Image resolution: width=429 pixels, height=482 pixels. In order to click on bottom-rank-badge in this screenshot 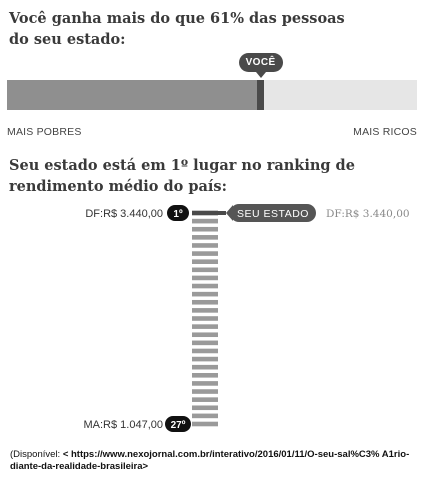, I will do `click(178, 424)`.